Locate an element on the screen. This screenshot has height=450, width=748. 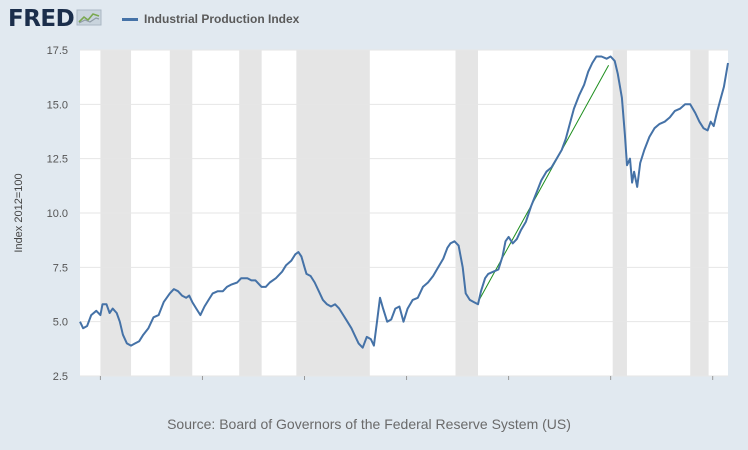
logo-text: FRED is located at coordinates (41, 19).